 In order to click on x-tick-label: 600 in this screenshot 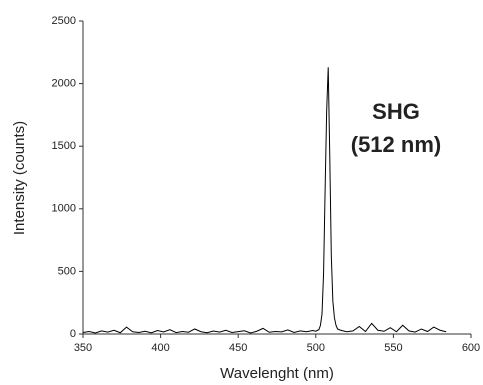, I will do `click(471, 348)`.